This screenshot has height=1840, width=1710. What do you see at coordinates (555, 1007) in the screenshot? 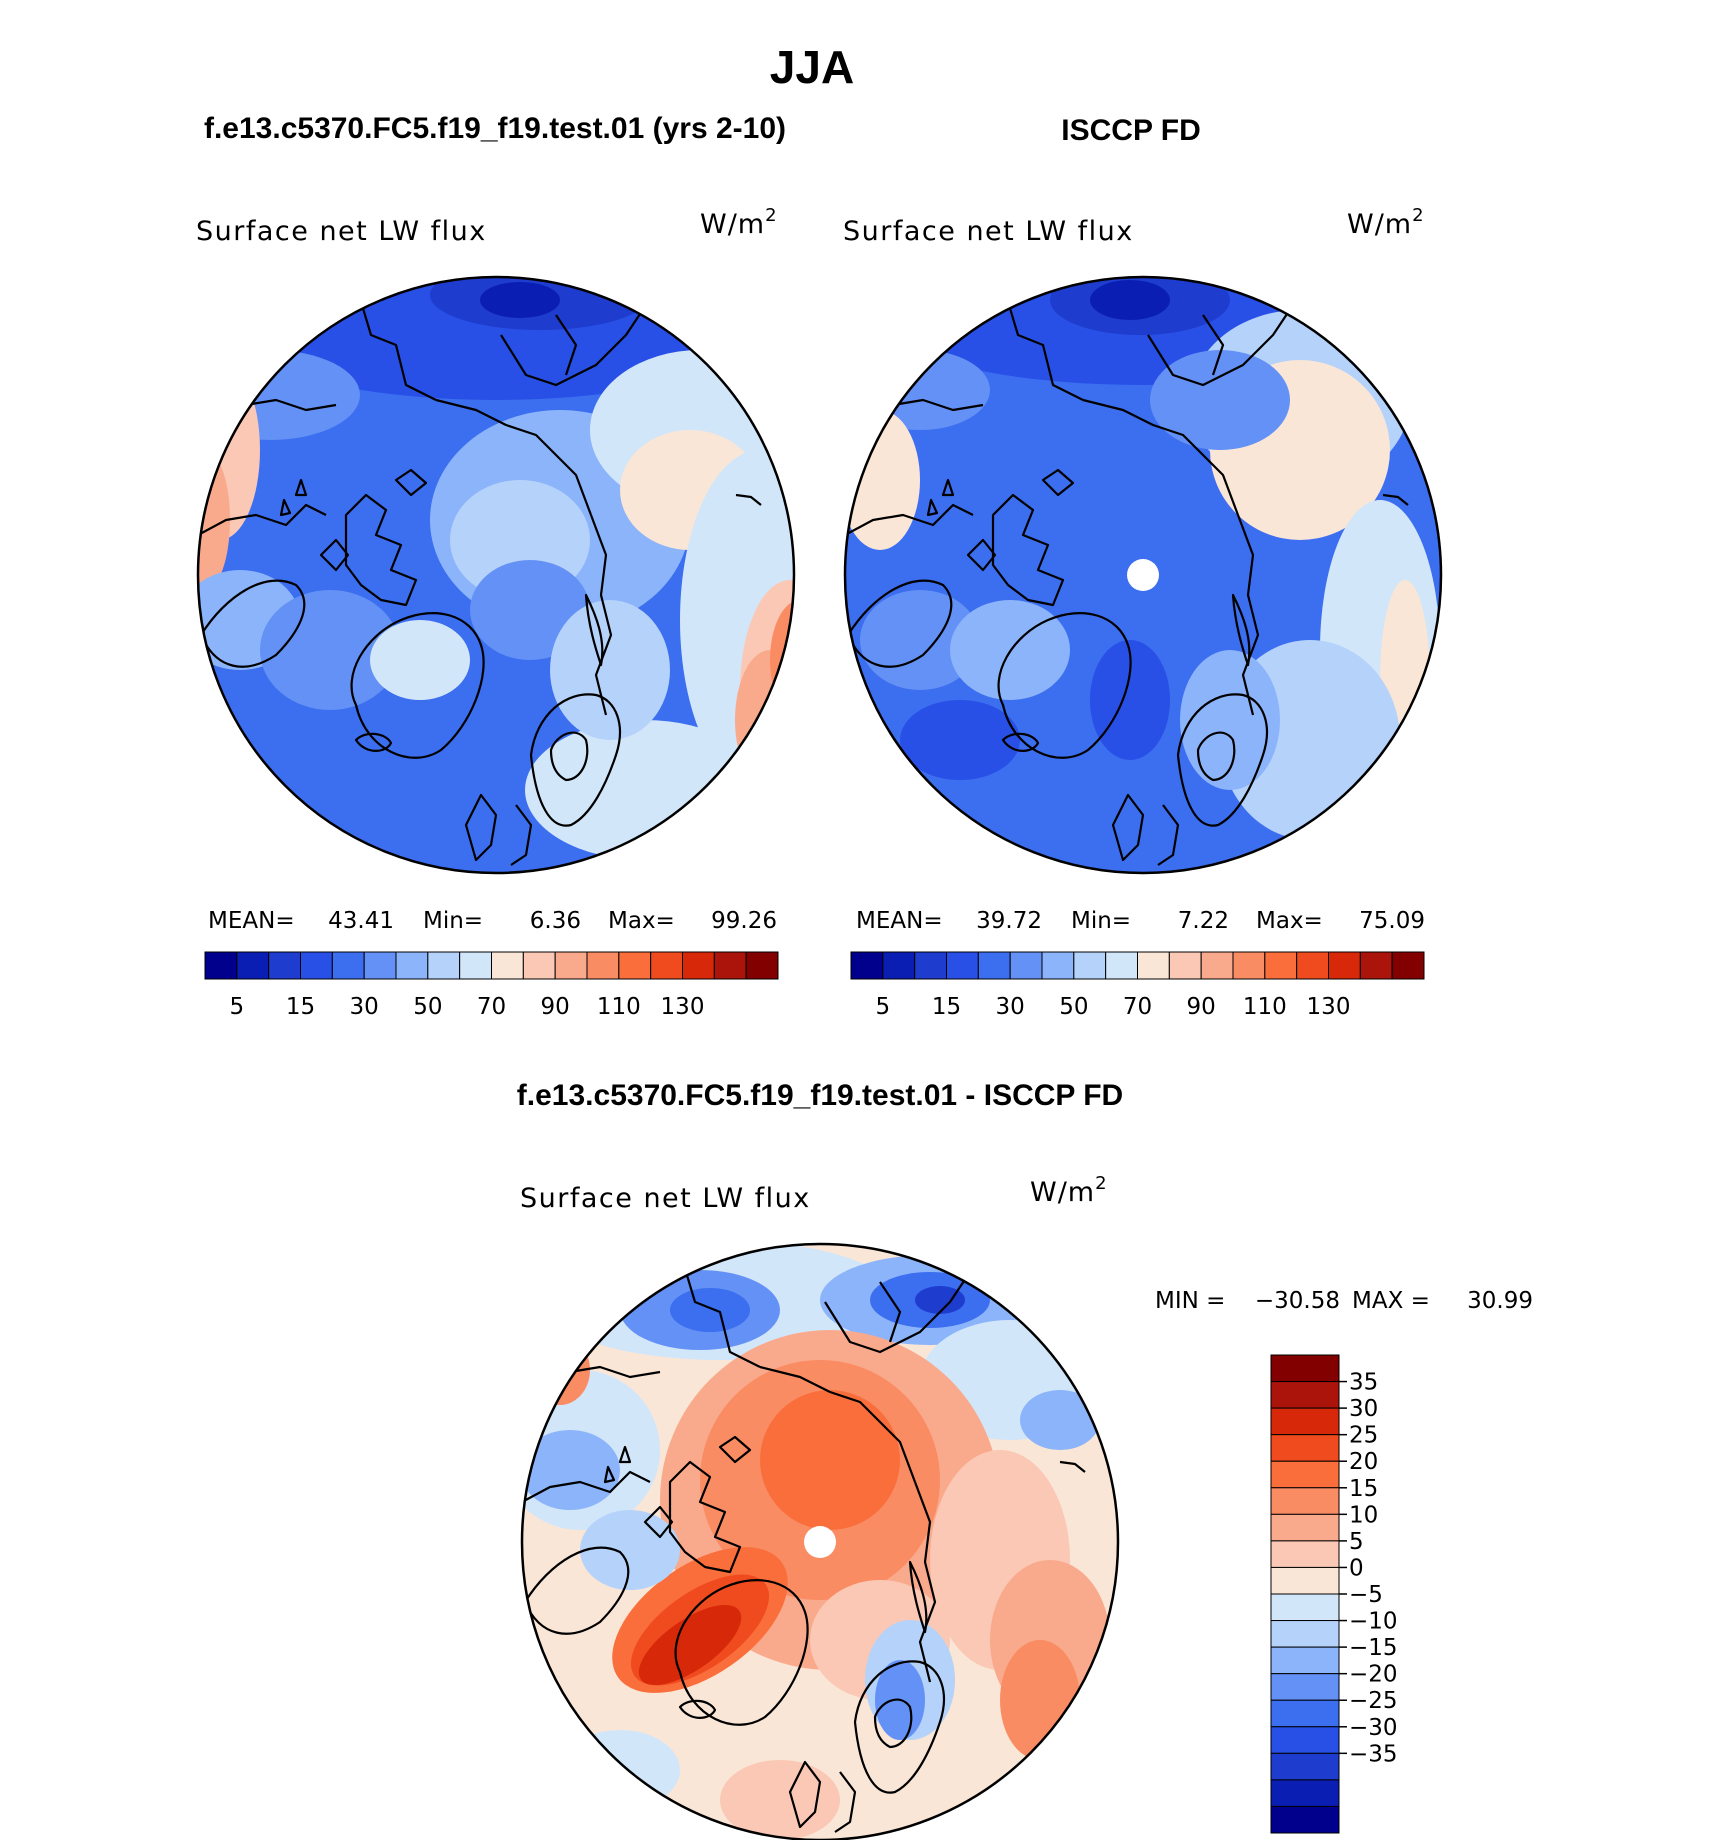
I see `model-colorbar-tick-label: 90` at bounding box center [555, 1007].